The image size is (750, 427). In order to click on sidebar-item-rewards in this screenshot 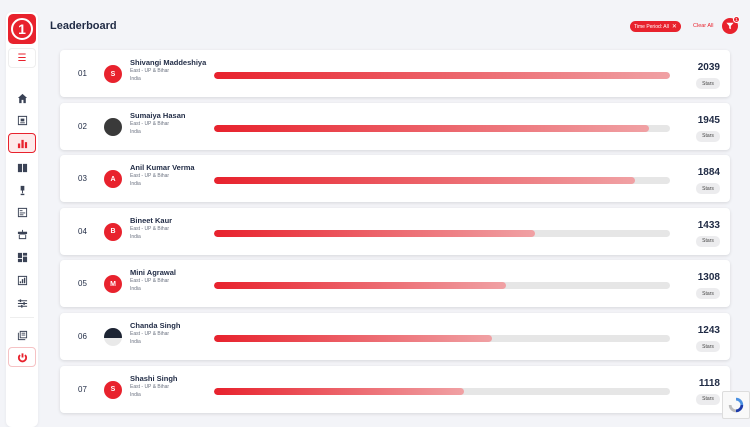, I will do `click(22, 234)`.